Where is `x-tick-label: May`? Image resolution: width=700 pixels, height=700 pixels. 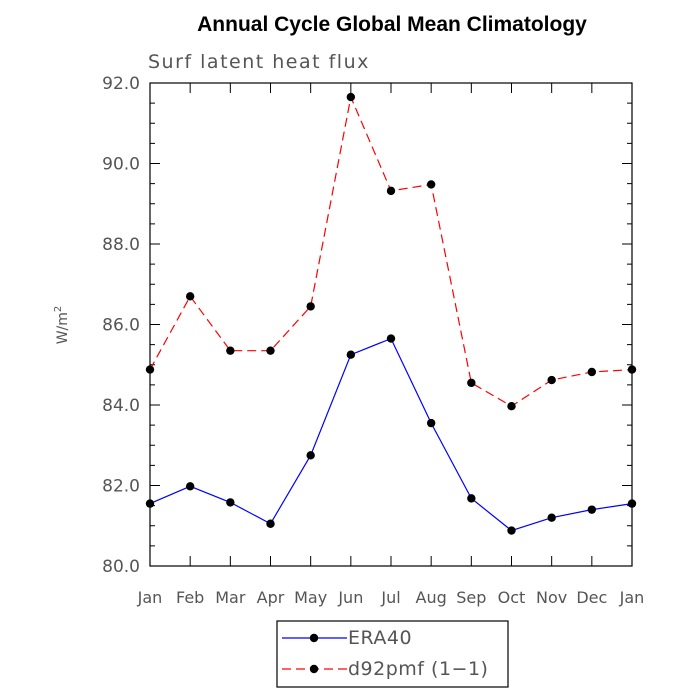 x-tick-label: May is located at coordinates (310, 597).